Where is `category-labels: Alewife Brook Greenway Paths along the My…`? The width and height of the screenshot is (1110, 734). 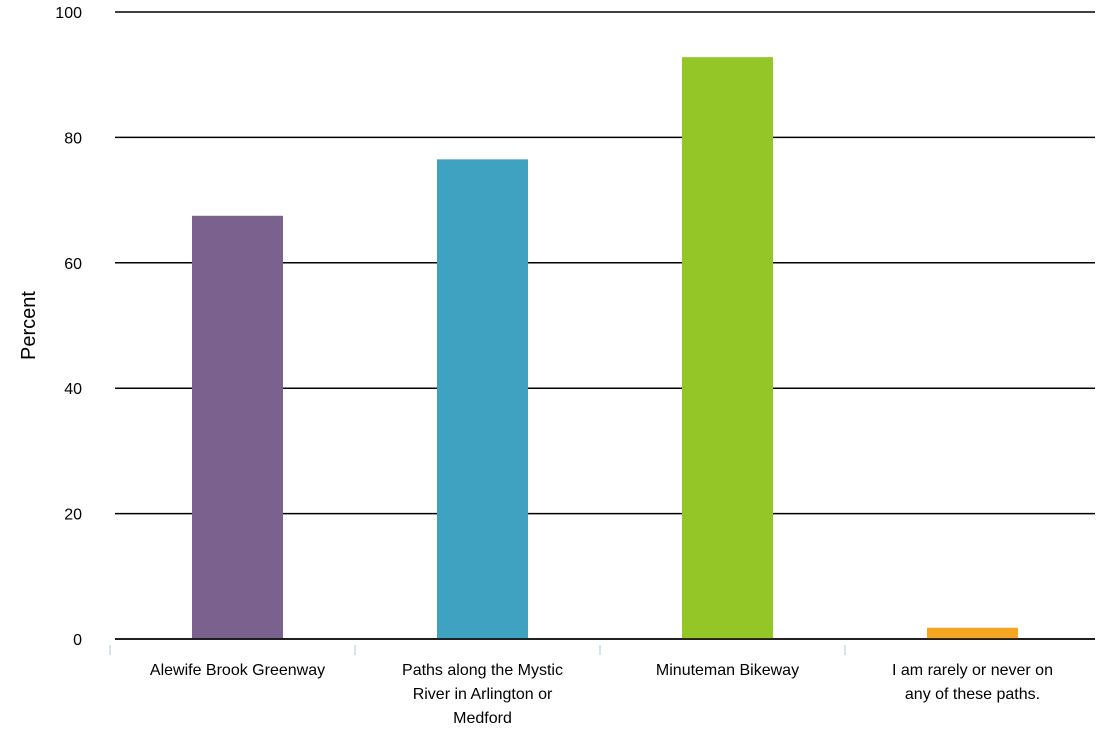
category-labels: Alewife Brook Greenway Paths along the My… is located at coordinates (601, 694).